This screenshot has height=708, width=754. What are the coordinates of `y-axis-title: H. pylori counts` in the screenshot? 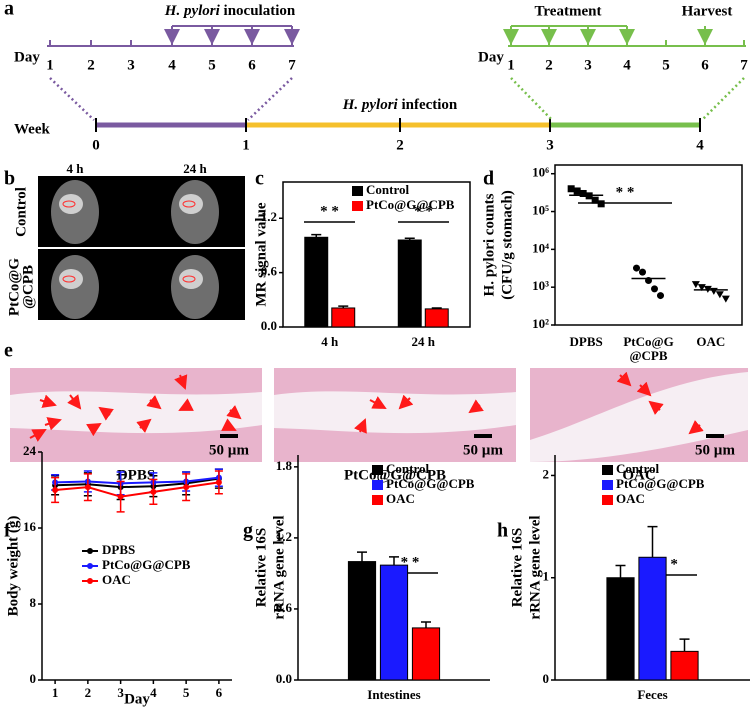 It's located at (489, 244).